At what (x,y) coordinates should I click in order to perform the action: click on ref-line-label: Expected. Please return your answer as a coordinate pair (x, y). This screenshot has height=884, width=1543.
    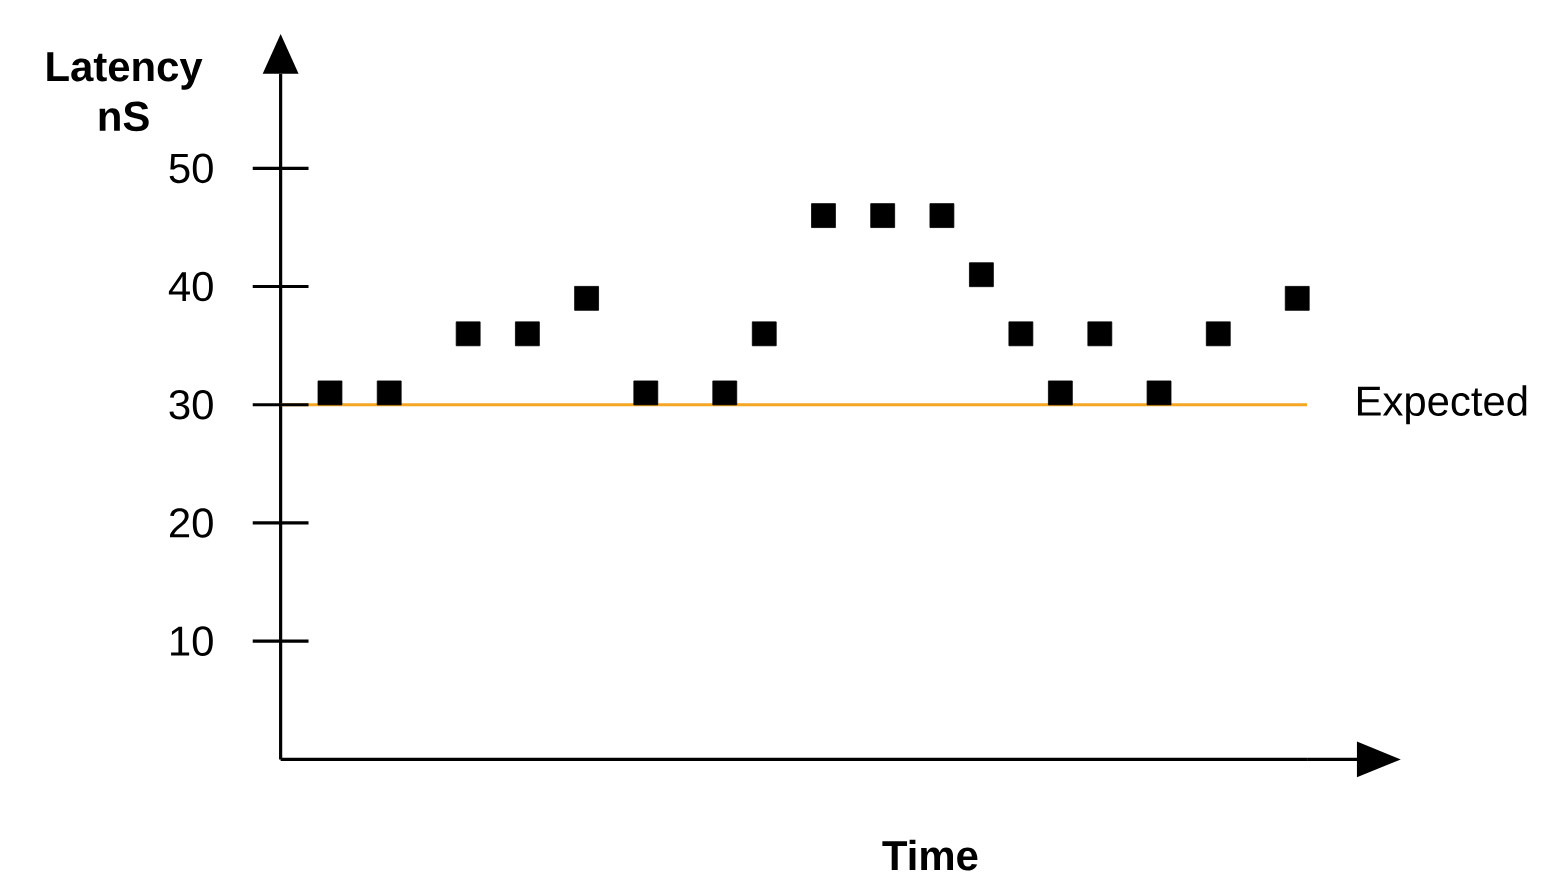
    Looking at the image, I should click on (1442, 405).